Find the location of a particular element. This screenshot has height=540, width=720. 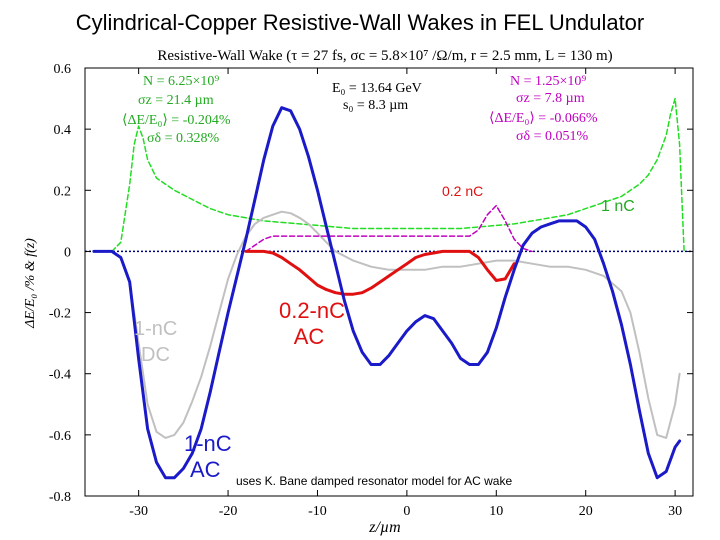

param-02nc-n: N = 1.25×10⁹ is located at coordinates (548, 81).